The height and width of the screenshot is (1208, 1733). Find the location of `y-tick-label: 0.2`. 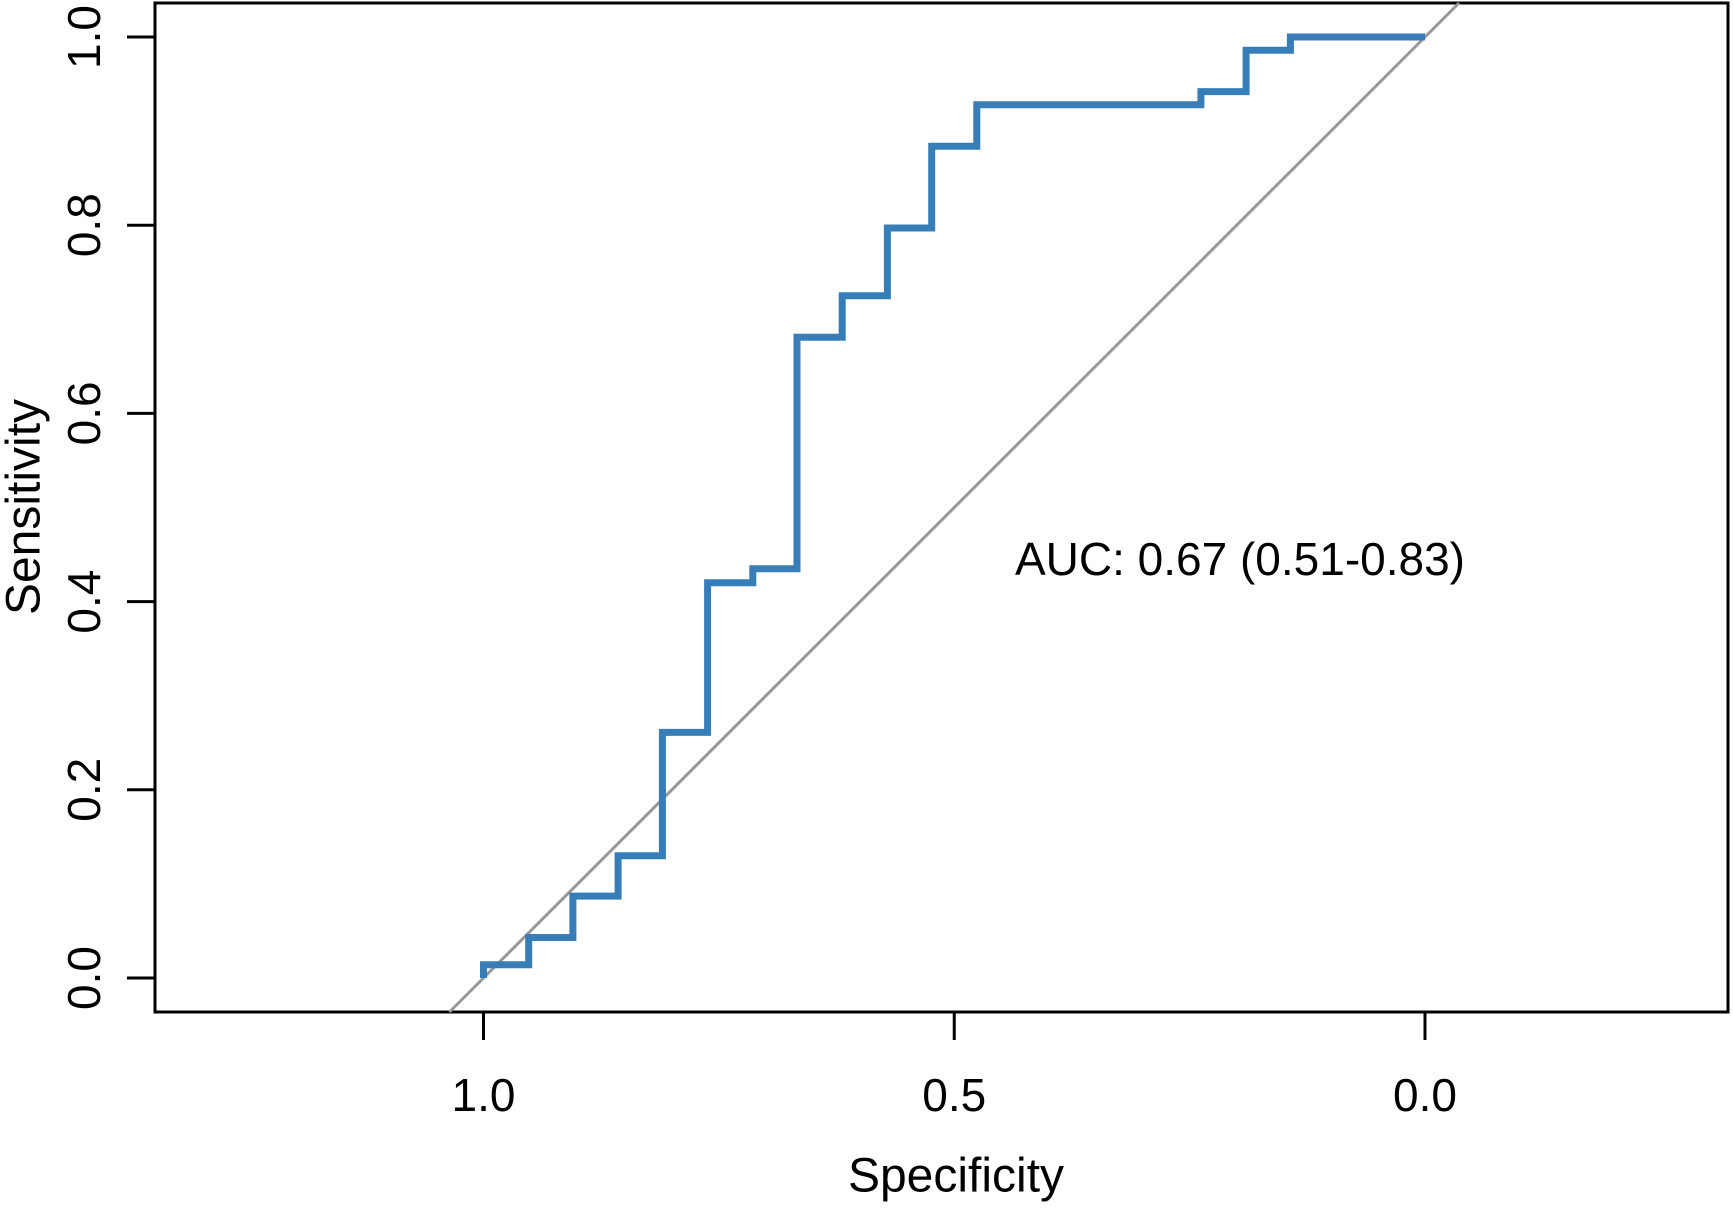

y-tick-label: 0.2 is located at coordinates (84, 790).